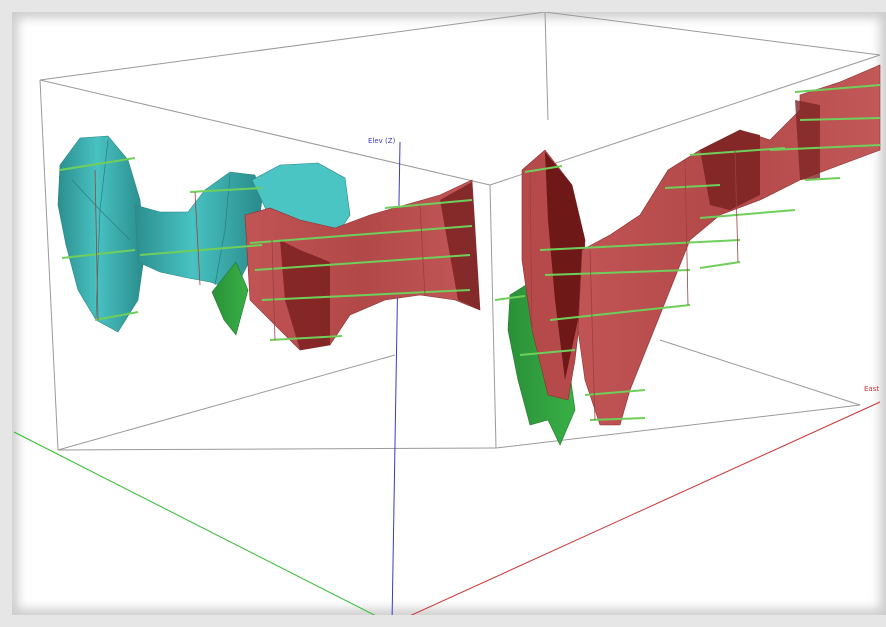 The width and height of the screenshot is (886, 627). I want to click on cyan-body, so click(204, 234).